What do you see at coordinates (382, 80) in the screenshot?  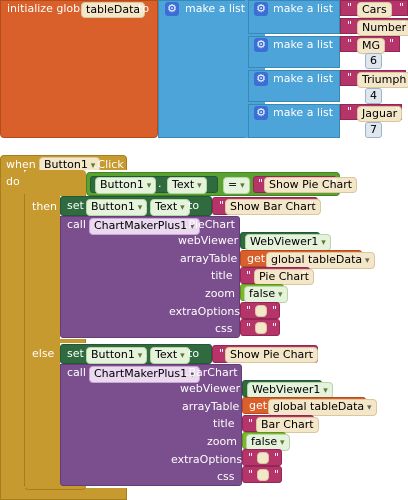 I see `text-value: Triumph` at bounding box center [382, 80].